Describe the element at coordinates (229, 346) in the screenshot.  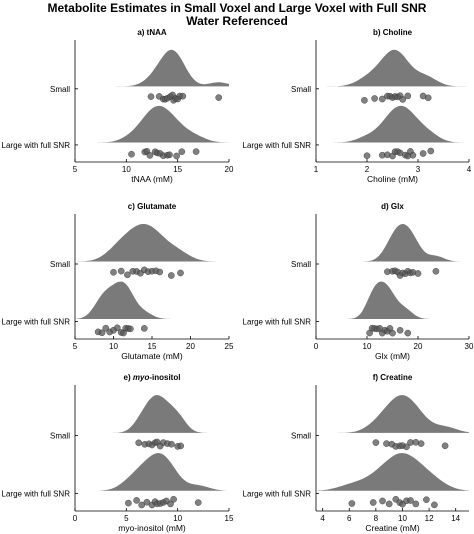
I see `x-tick-label: 25` at that location.